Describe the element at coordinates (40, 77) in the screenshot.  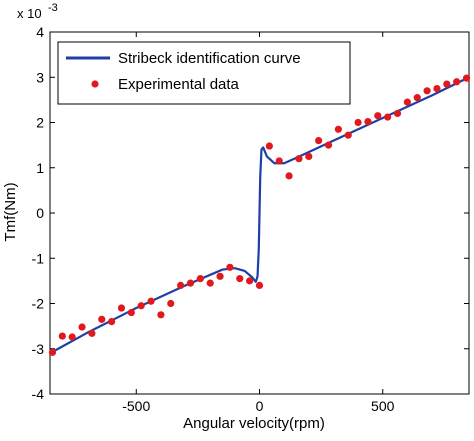
I see `y-tick-label: 3` at that location.